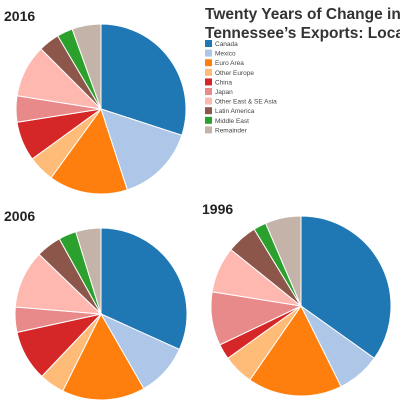 The image size is (400, 405). What do you see at coordinates (231, 130) in the screenshot?
I see `legend-label: Remainder` at bounding box center [231, 130].